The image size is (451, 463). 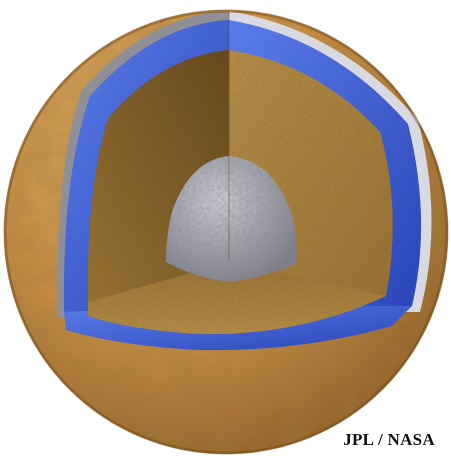 I want to click on image-credit: JPL / NASA, so click(x=389, y=439).